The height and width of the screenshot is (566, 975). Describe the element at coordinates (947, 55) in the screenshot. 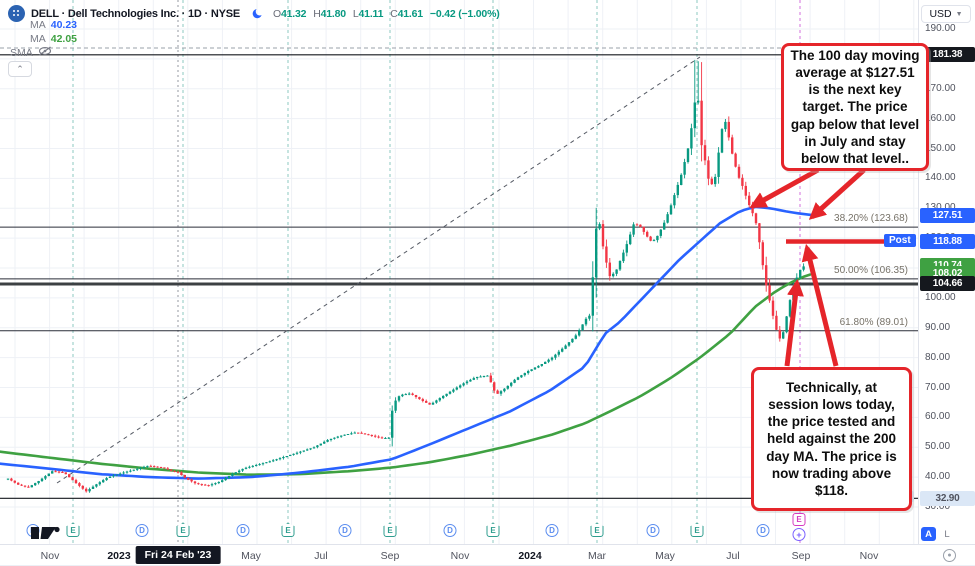

I see `price-badge-181.38: 181.38` at that location.